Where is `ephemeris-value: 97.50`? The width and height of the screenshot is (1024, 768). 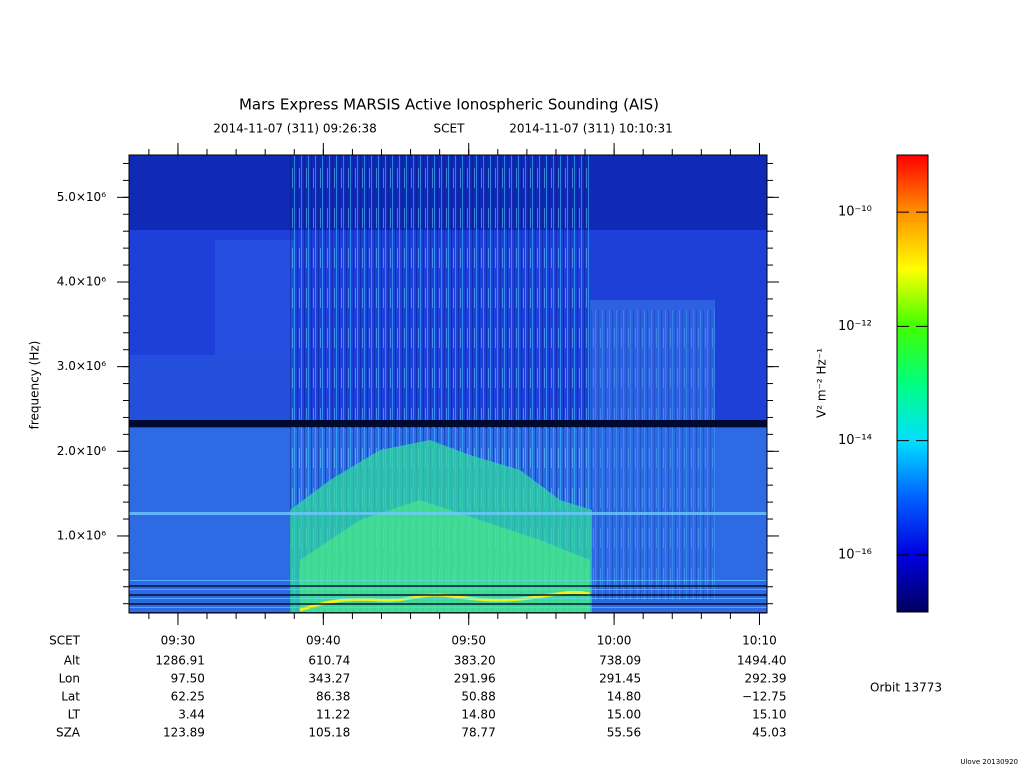
ephemeris-value: 97.50 is located at coordinates (188, 679).